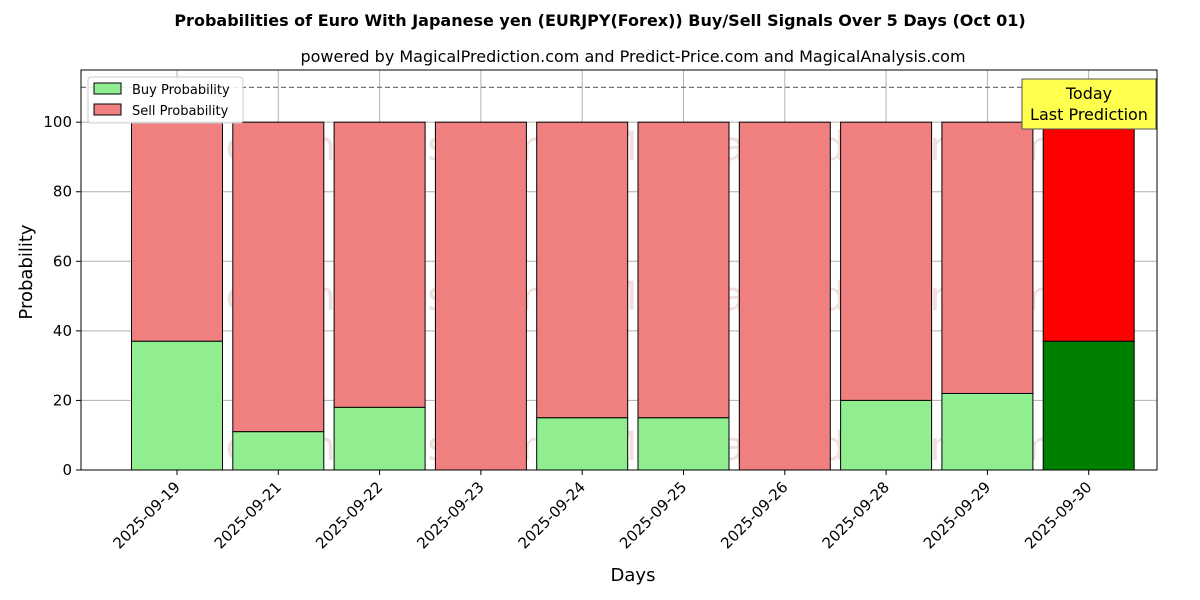  Describe the element at coordinates (653, 515) in the screenshot. I see `x-tick-label: 2025-09-25` at that location.